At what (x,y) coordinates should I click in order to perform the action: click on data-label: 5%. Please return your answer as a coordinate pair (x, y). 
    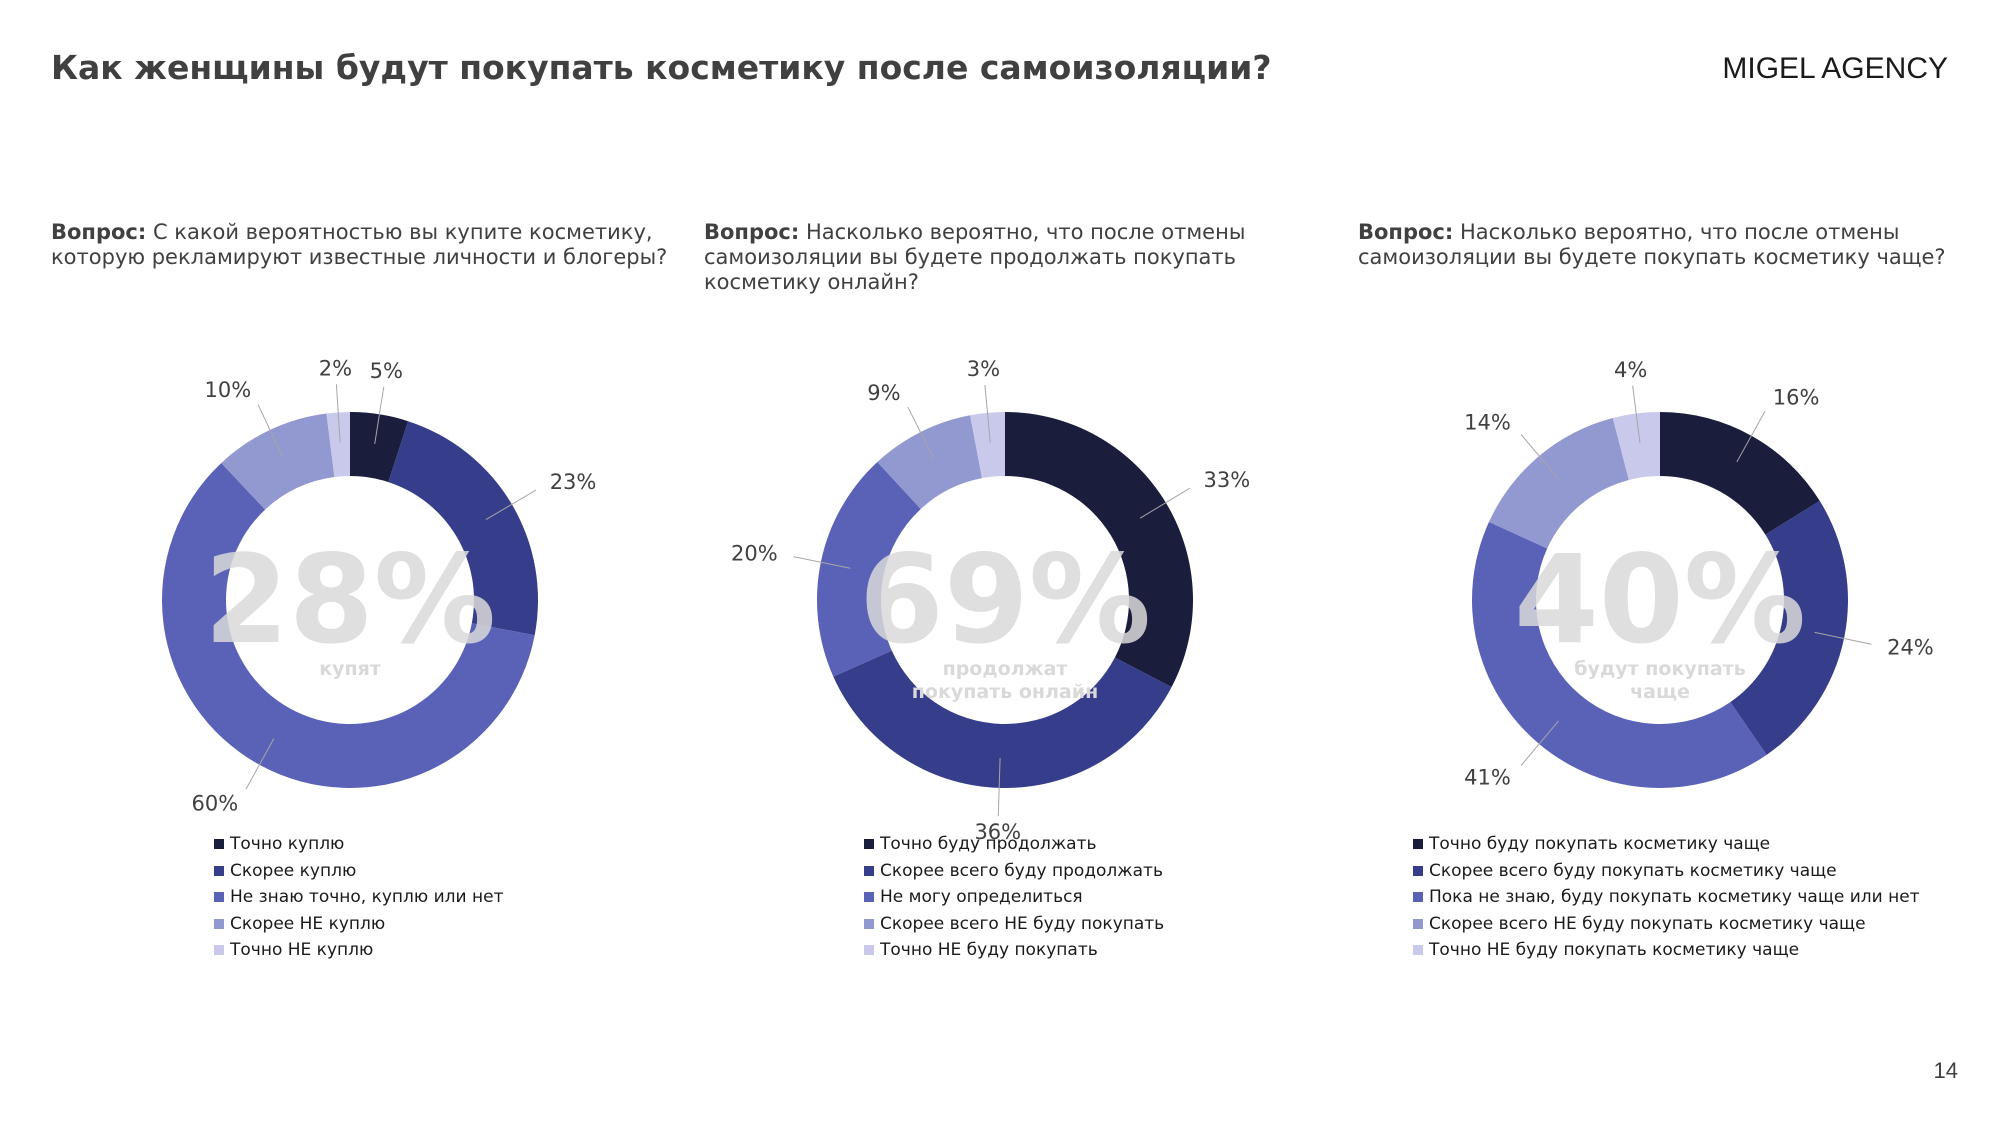
    Looking at the image, I should click on (386, 371).